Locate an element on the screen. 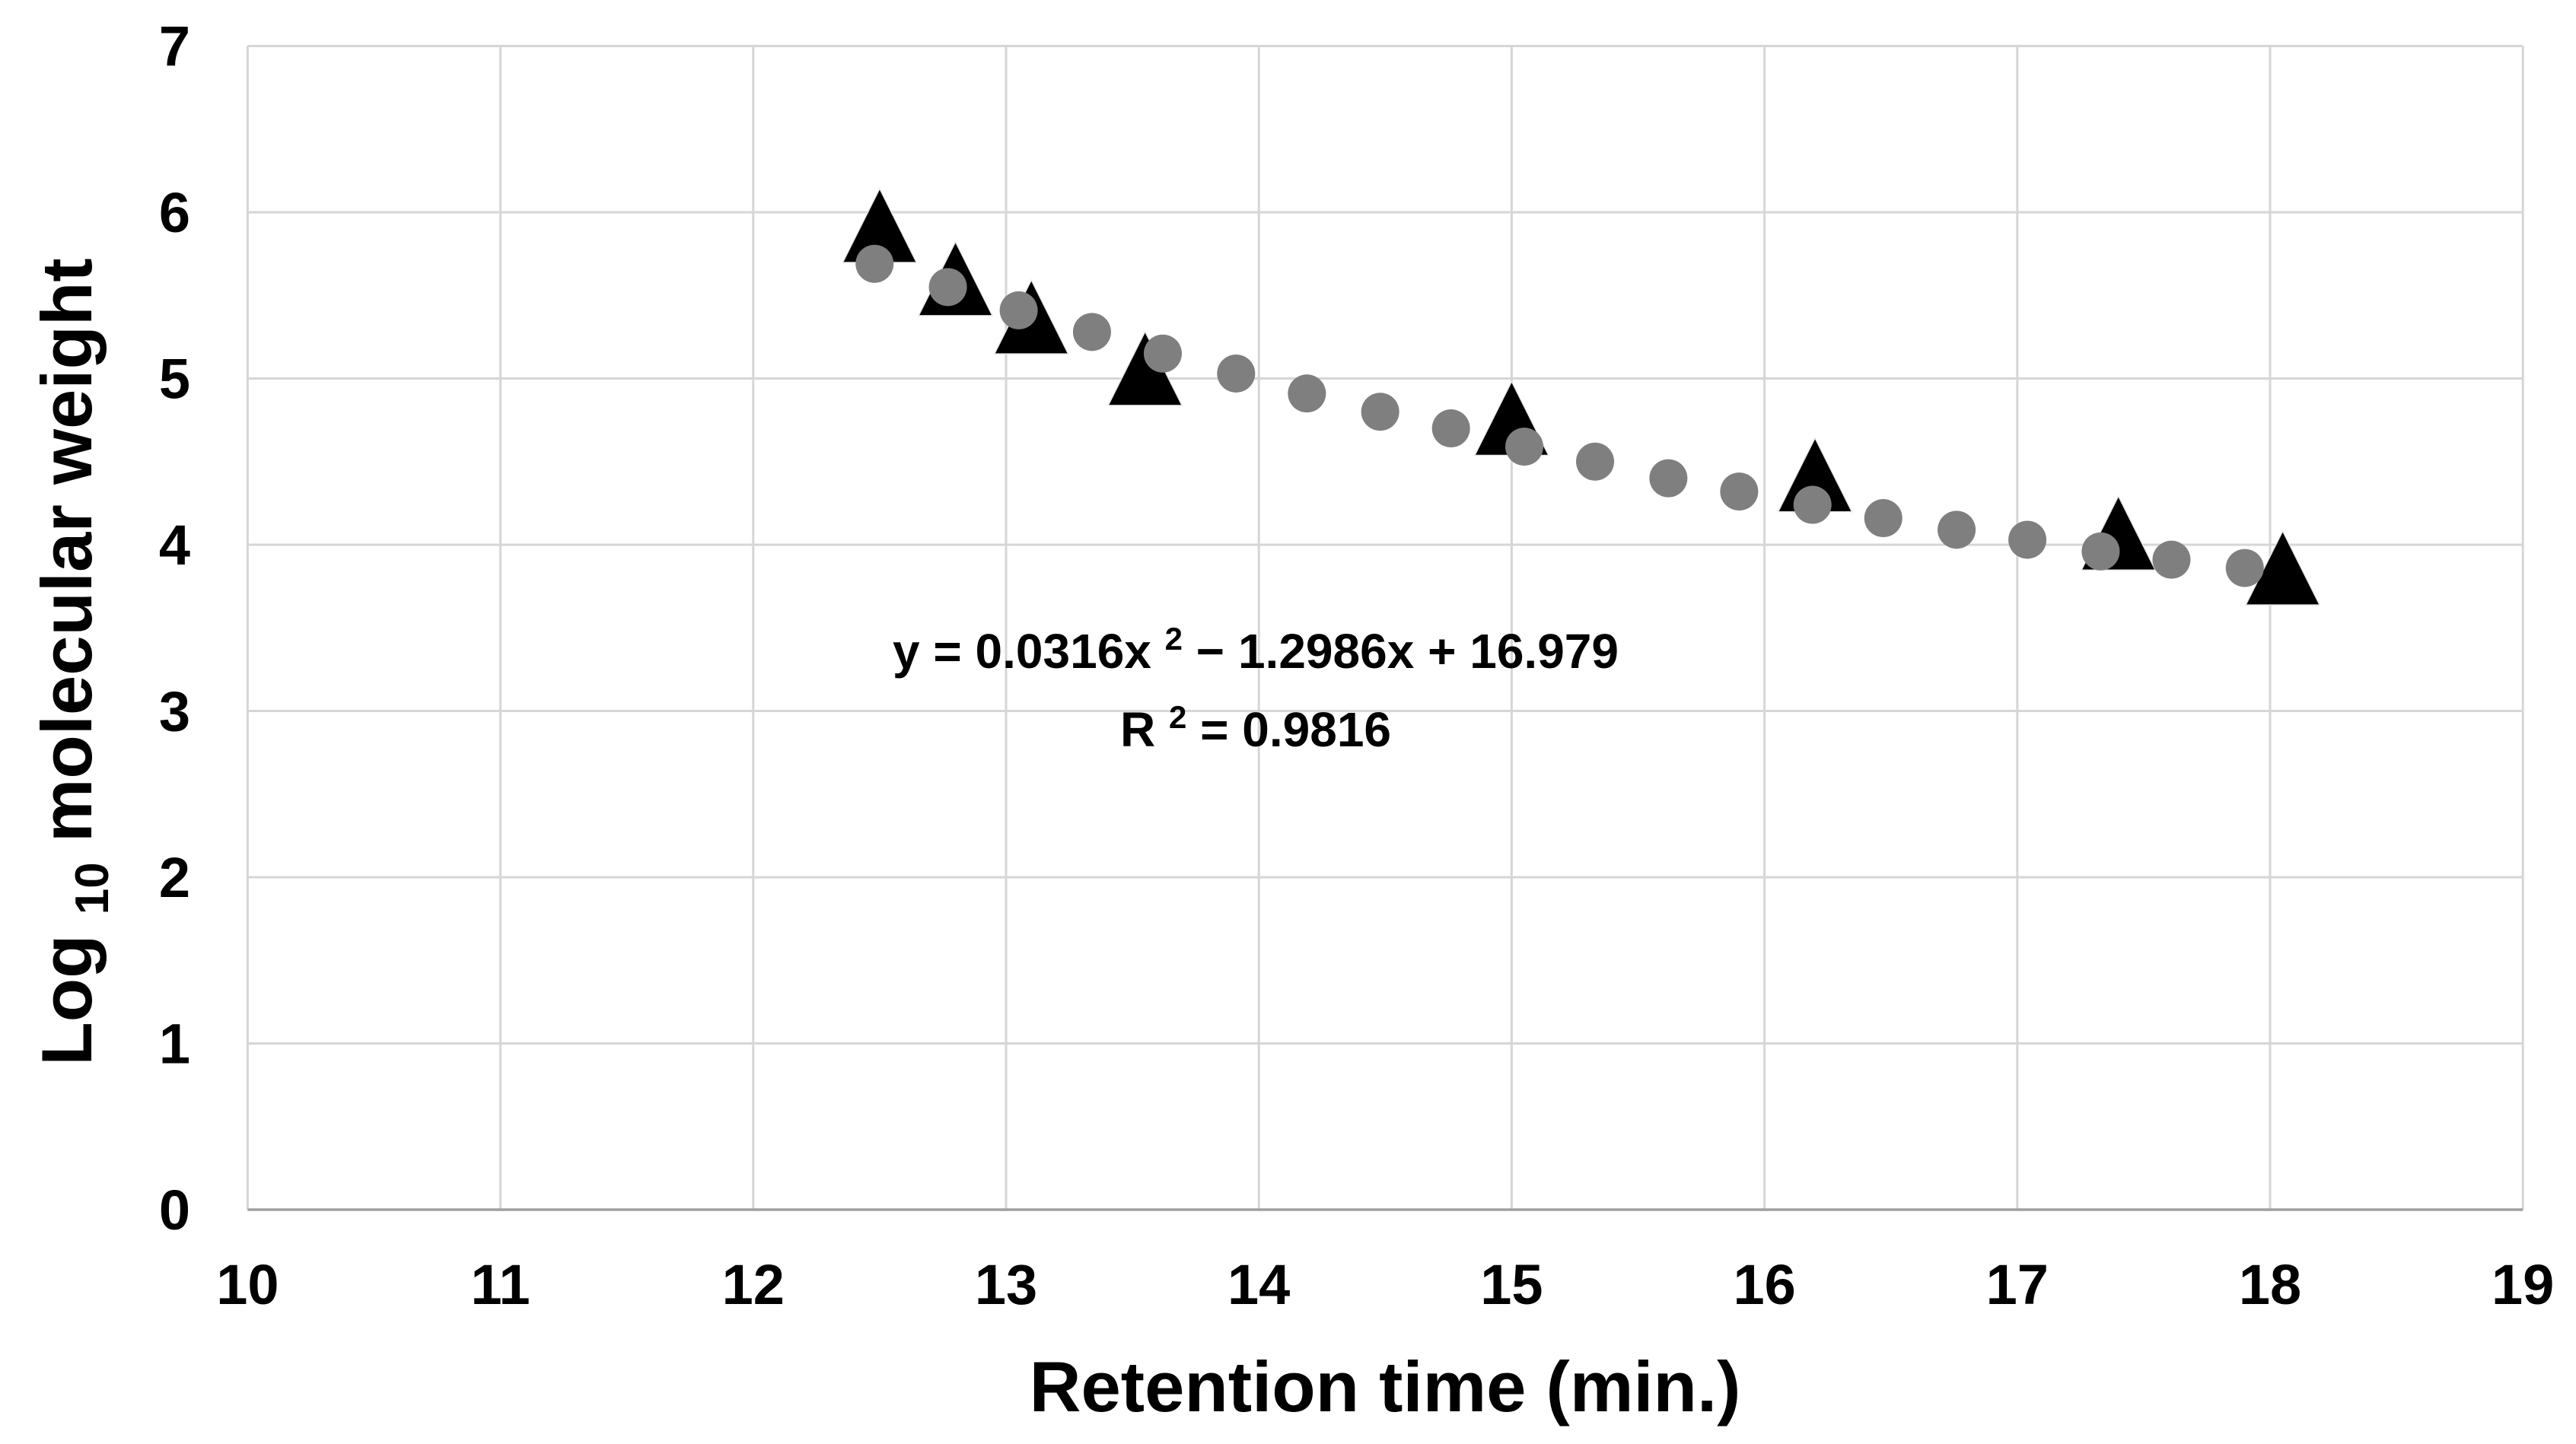  x-tick-label: 17 is located at coordinates (2017, 1284).